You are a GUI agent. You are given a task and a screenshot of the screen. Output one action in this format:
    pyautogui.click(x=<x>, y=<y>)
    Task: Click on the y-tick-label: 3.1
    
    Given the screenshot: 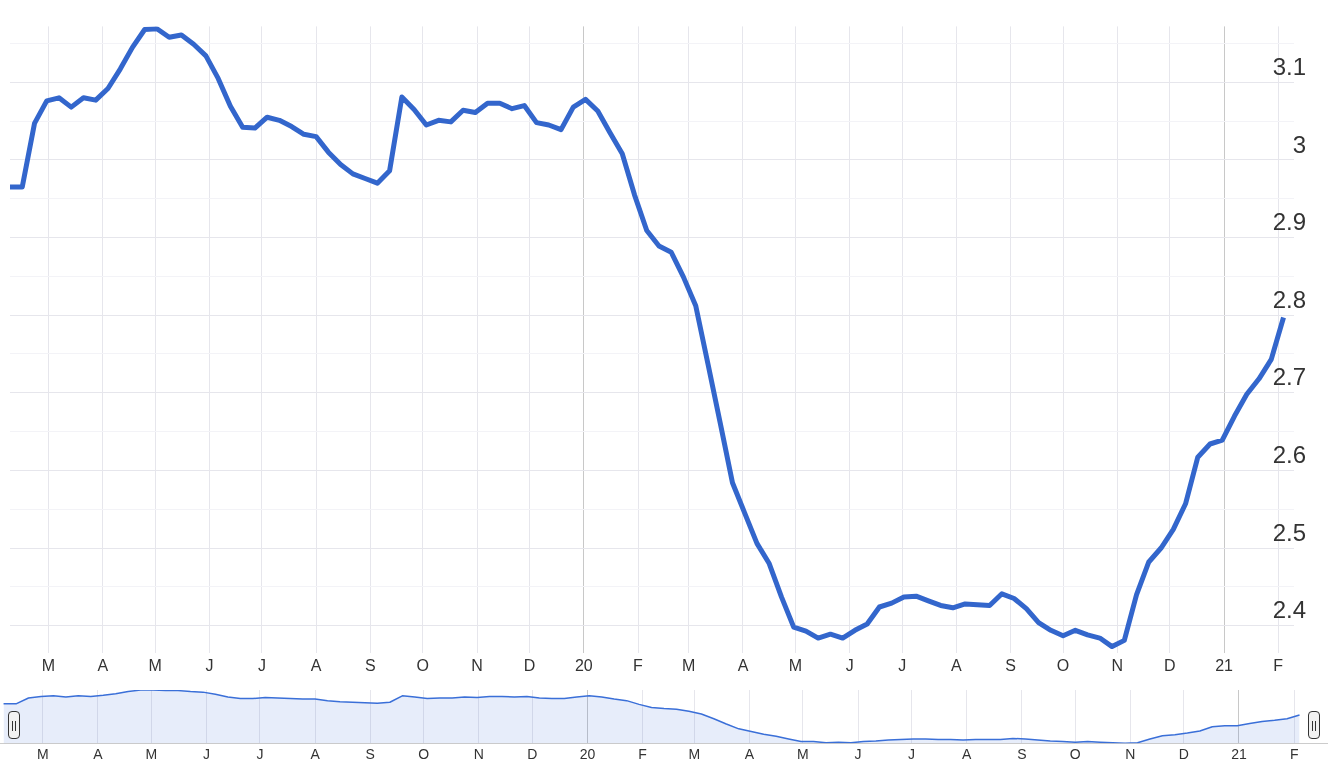 What is the action you would take?
    pyautogui.click(x=1289, y=66)
    